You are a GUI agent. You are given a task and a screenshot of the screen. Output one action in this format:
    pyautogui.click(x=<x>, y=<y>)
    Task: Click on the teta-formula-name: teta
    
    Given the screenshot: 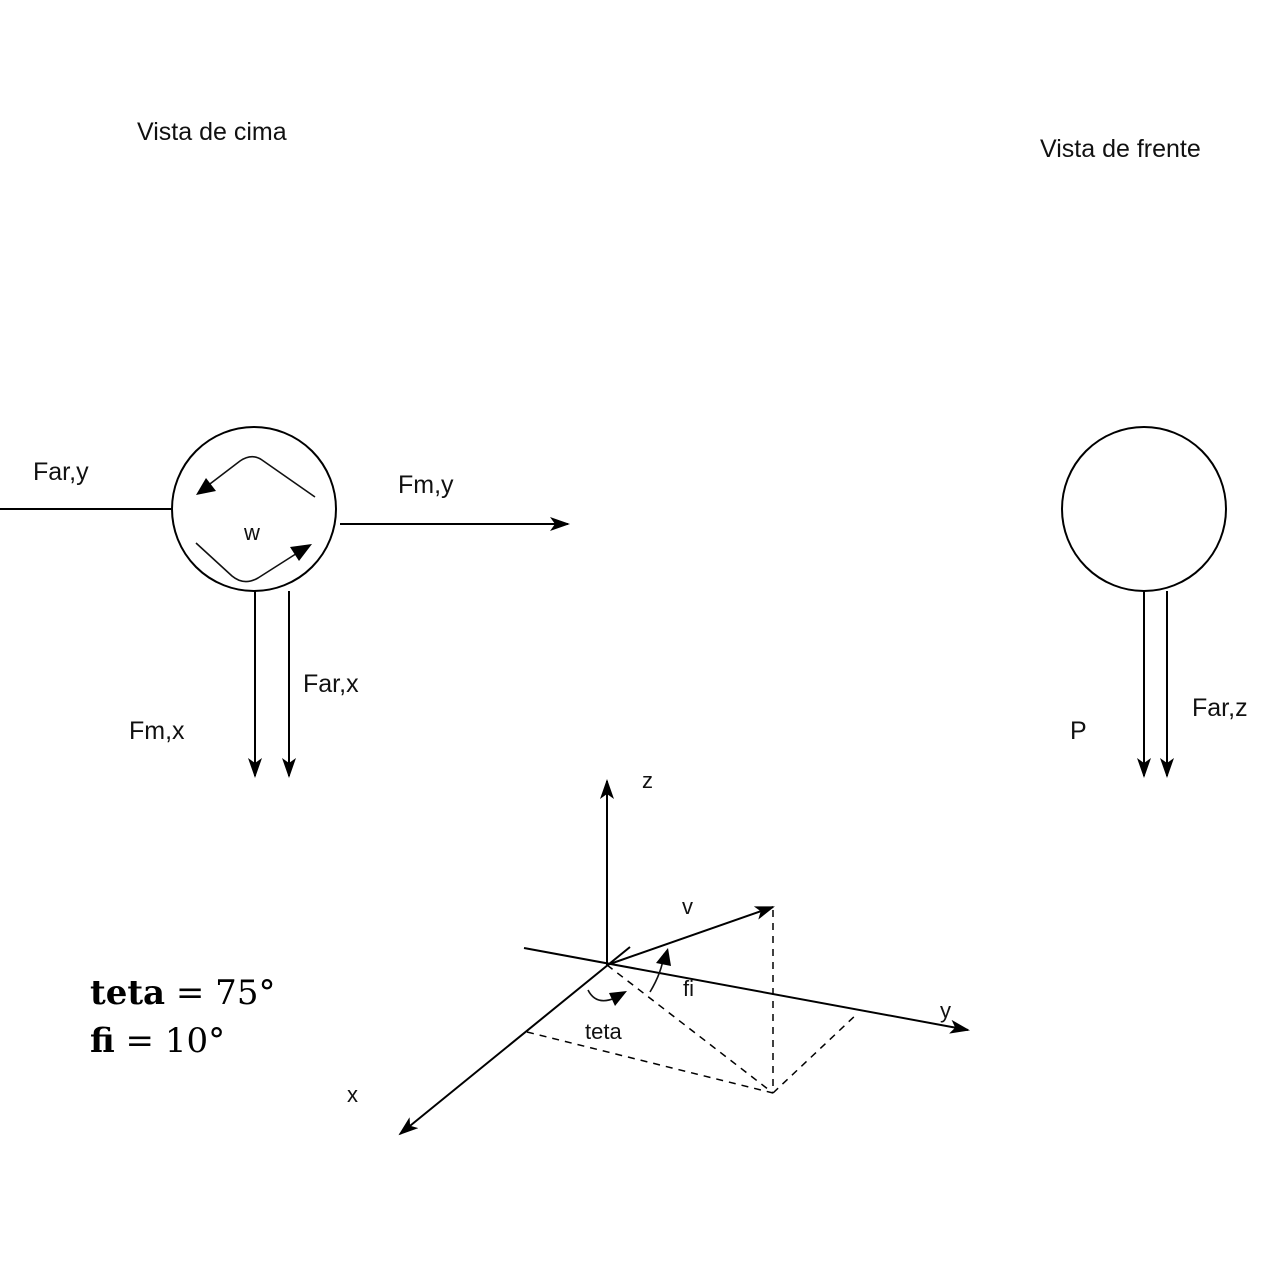 What is the action you would take?
    pyautogui.click(x=127, y=993)
    